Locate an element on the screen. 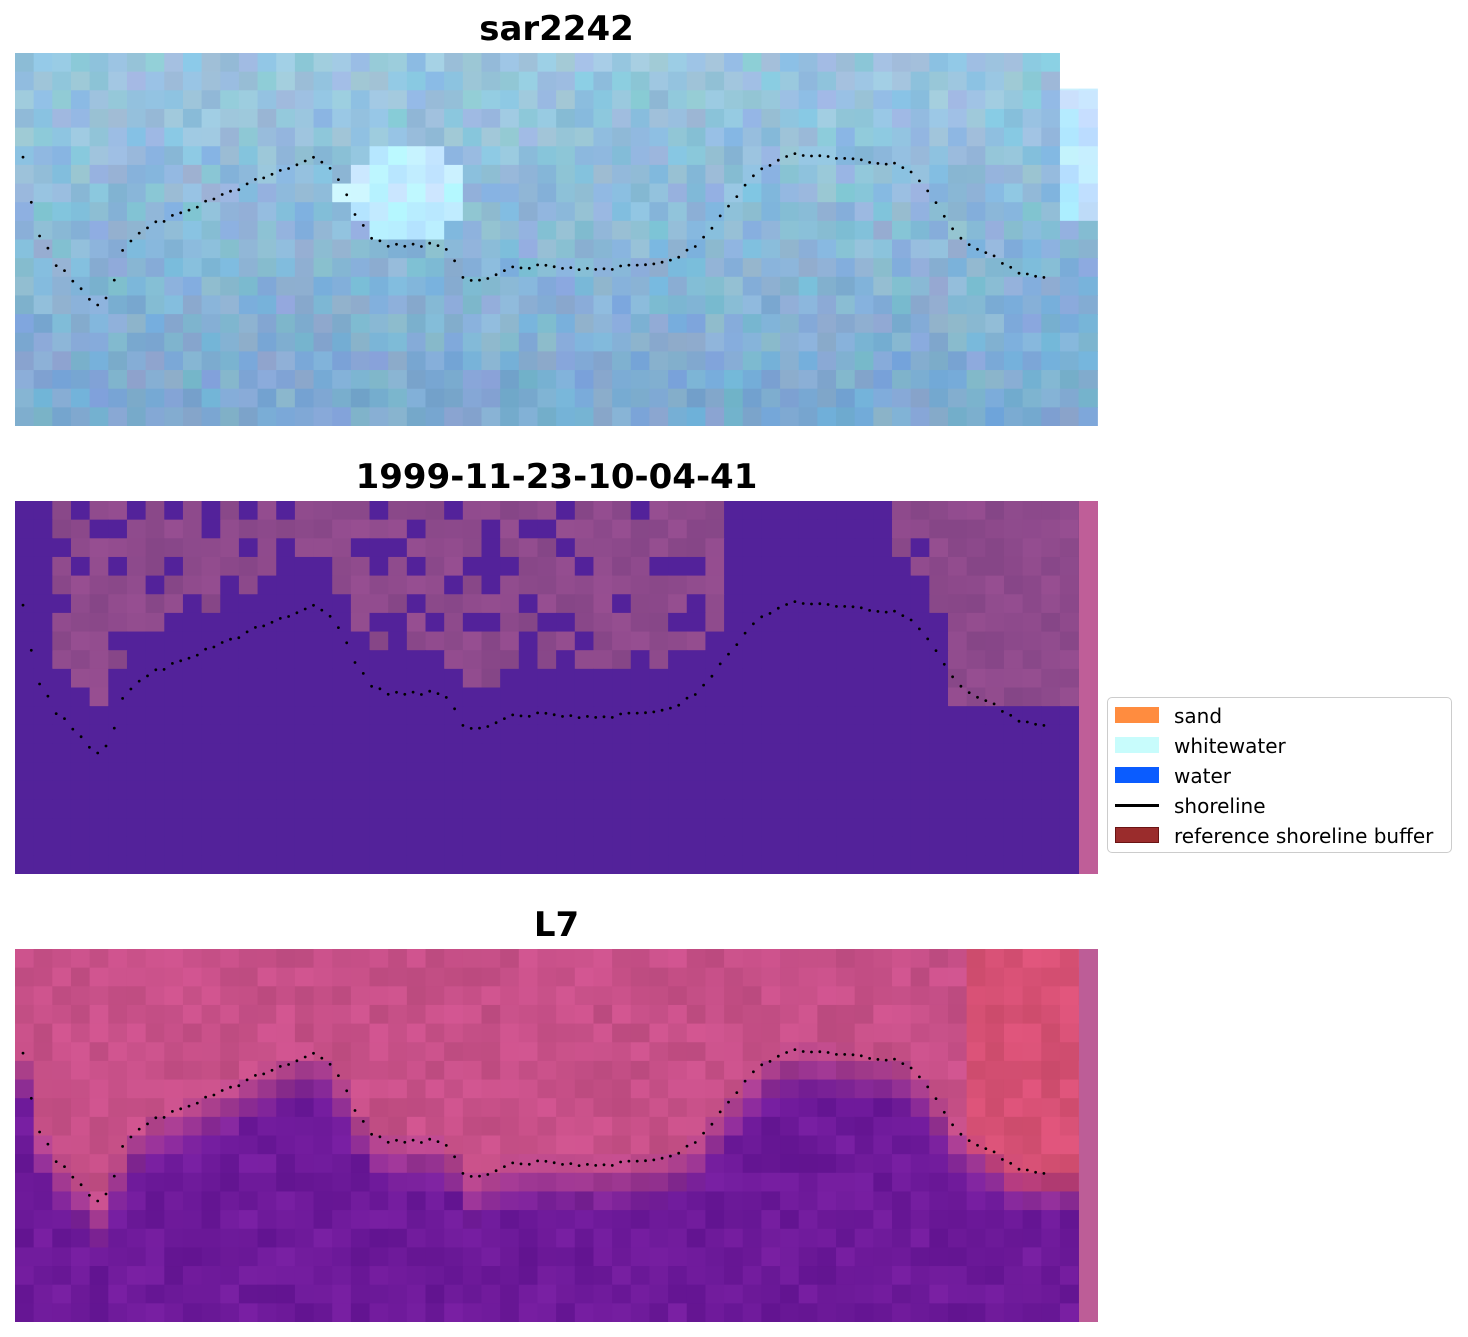  legend-label: reference shoreline buffer is located at coordinates (1304, 836).